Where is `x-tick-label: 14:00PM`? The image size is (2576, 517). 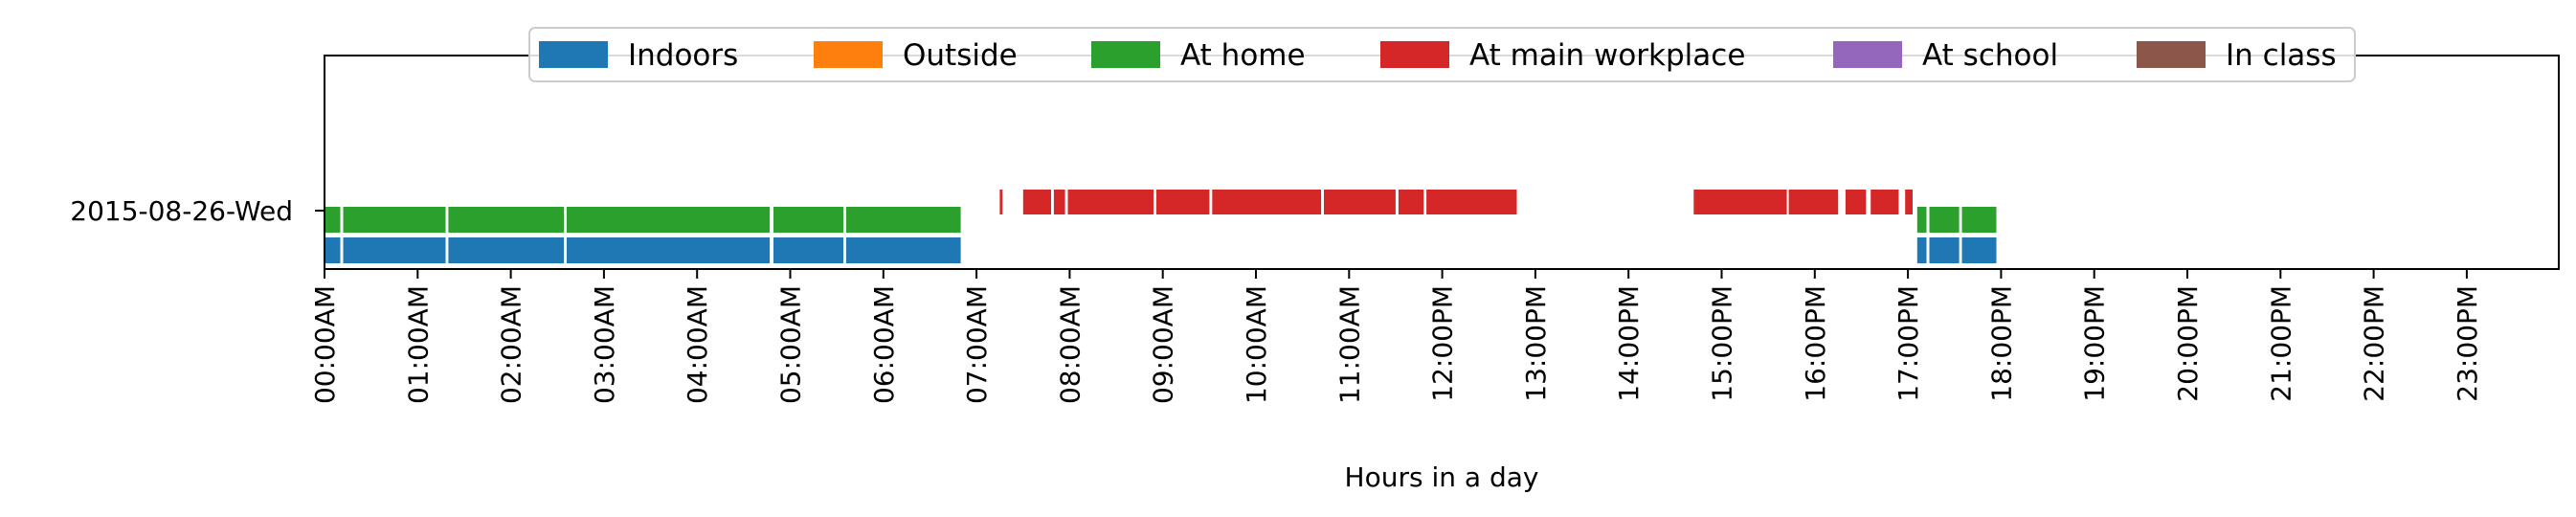
x-tick-label: 14:00PM is located at coordinates (1629, 343).